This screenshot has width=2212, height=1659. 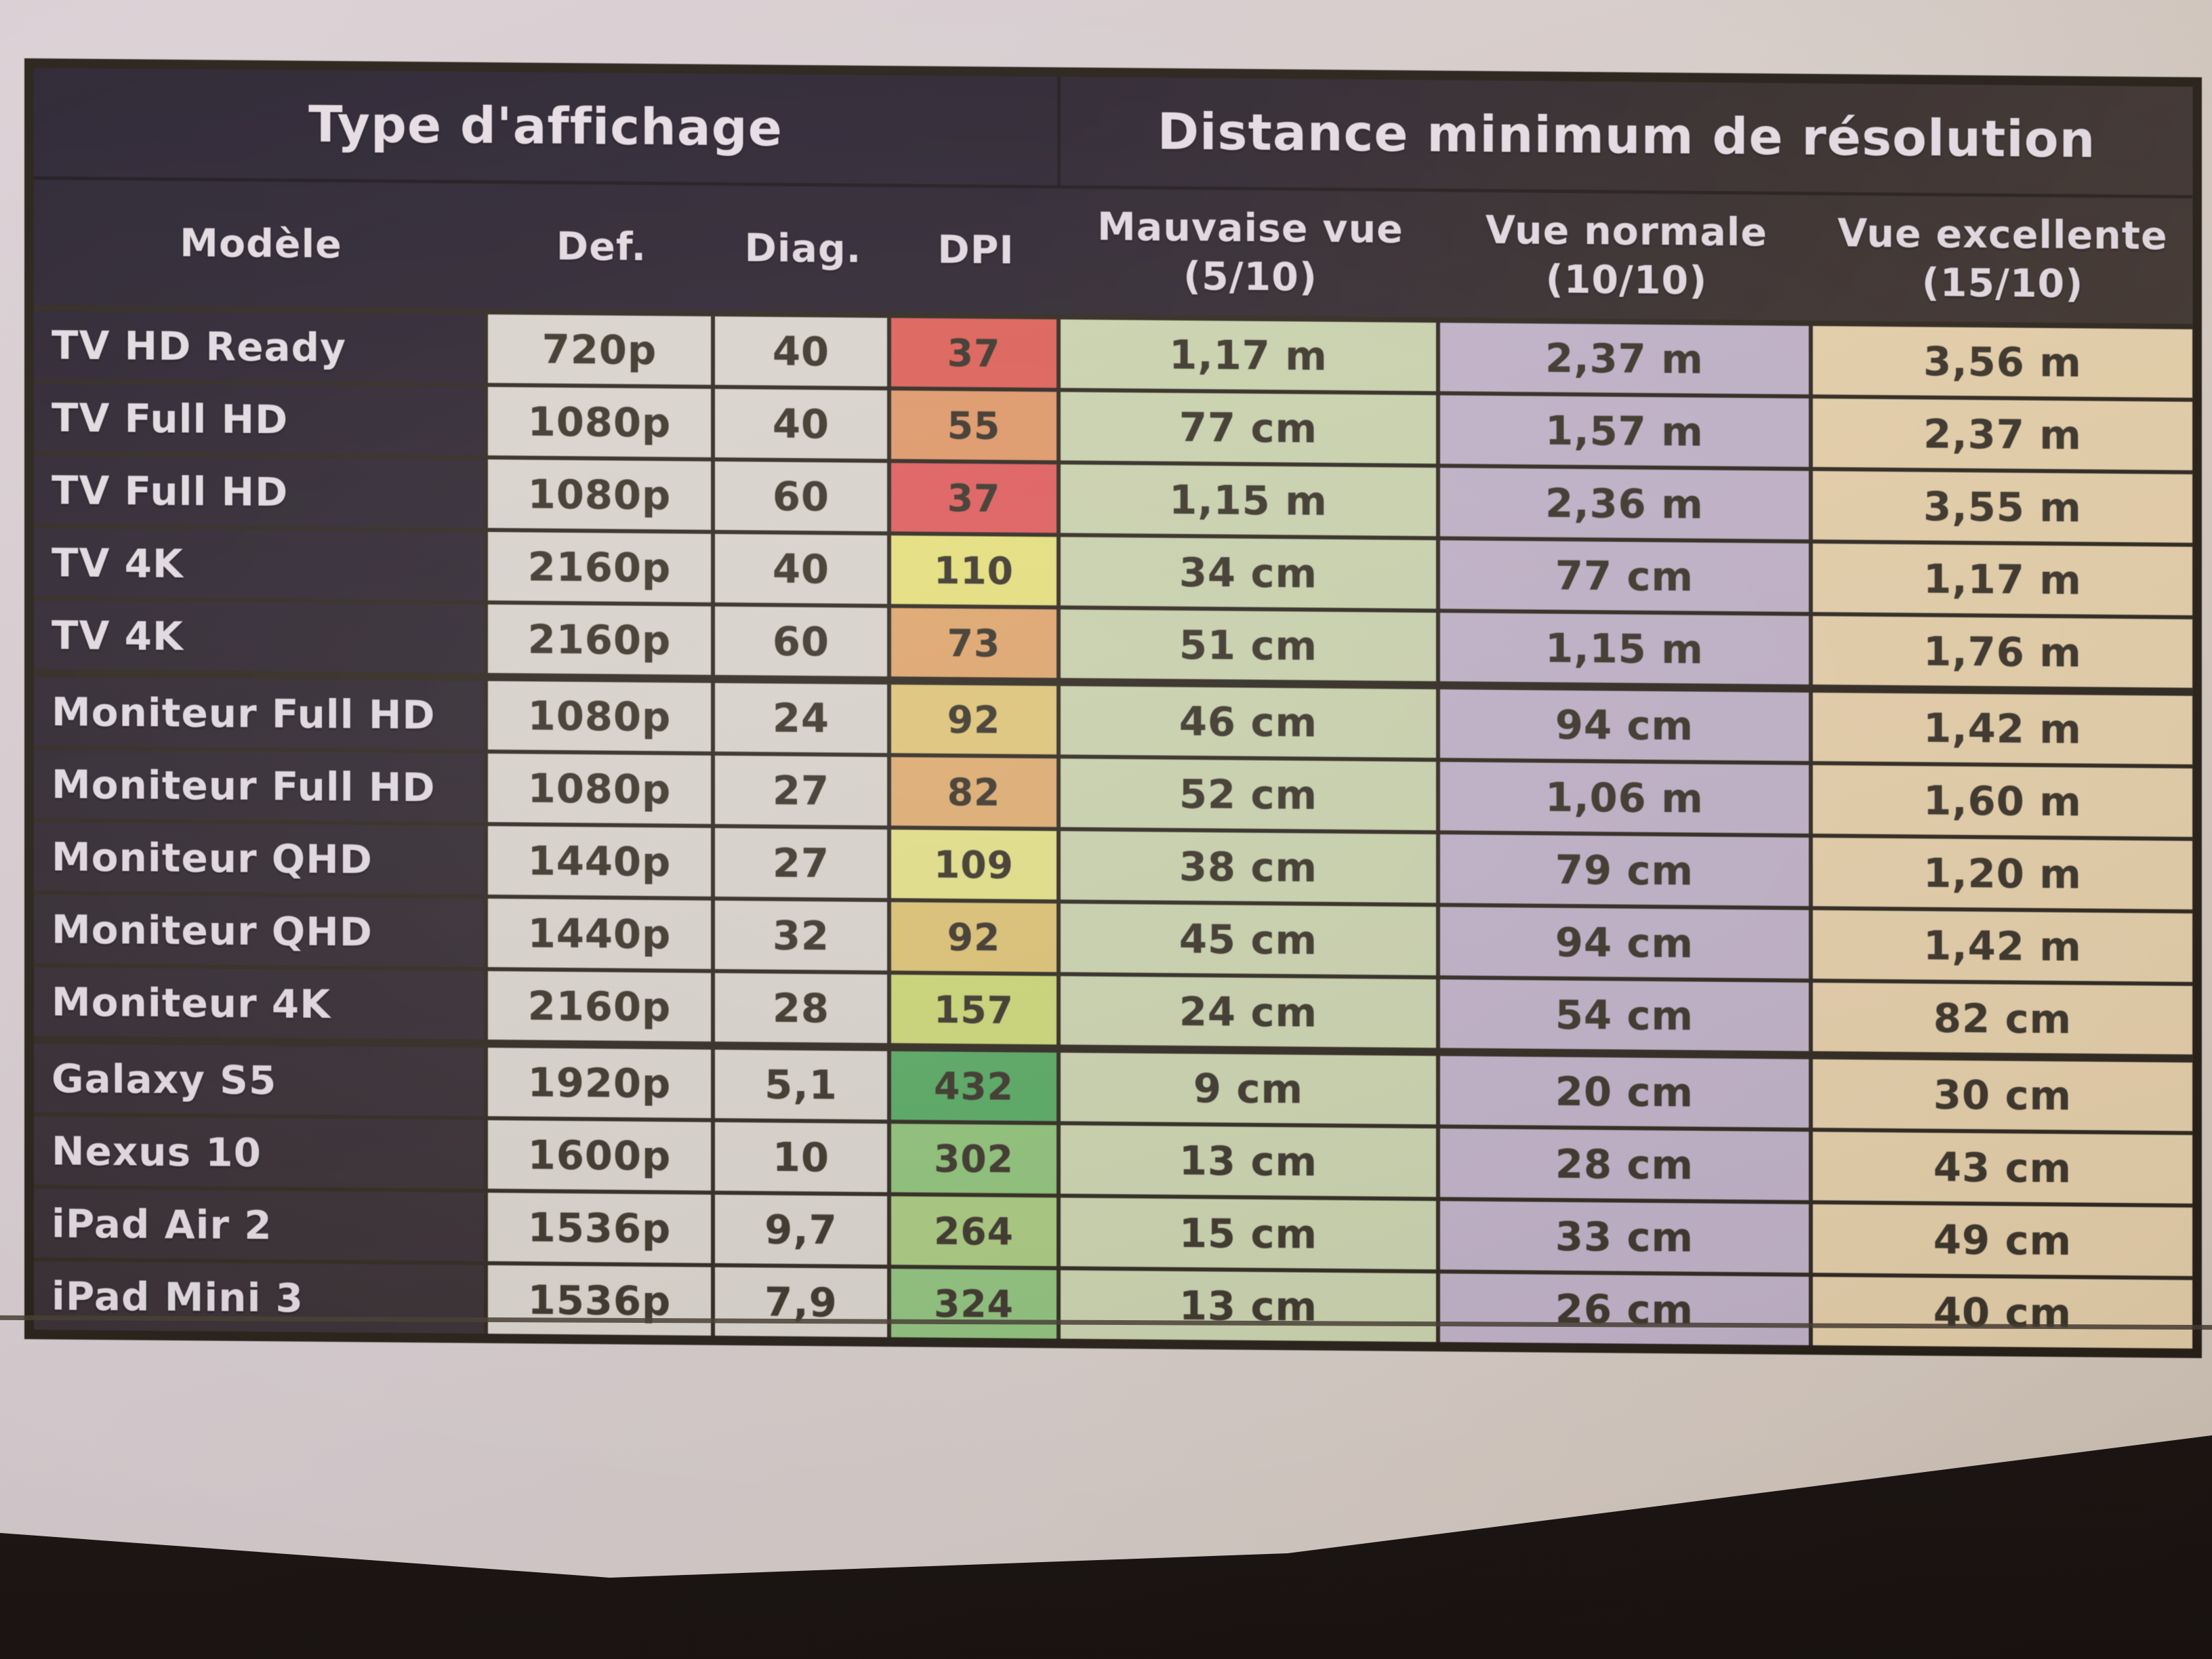 I want to click on definition-cell: 1920p, so click(x=601, y=1083).